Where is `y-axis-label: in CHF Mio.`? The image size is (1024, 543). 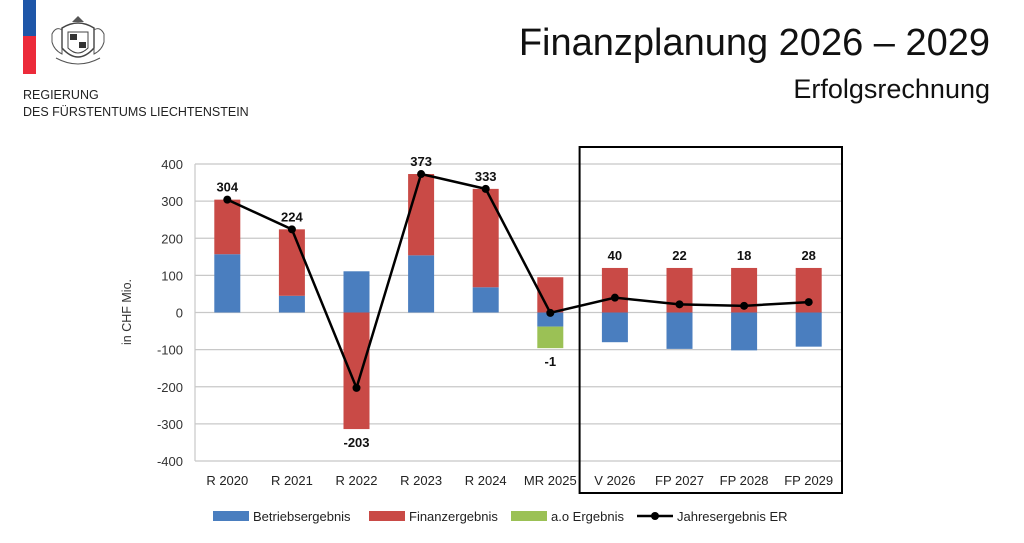
y-axis-label: in CHF Mio. is located at coordinates (127, 312).